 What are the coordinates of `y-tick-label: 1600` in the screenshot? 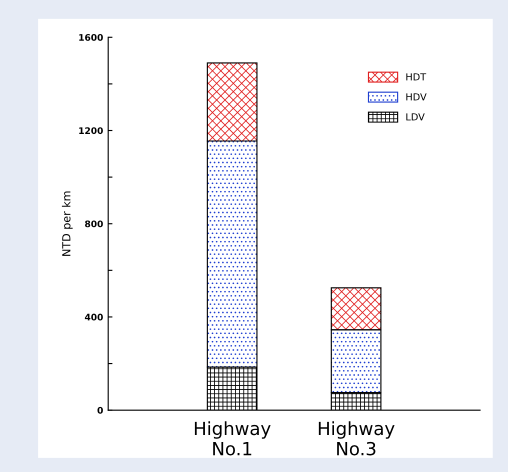 It's located at (91, 37).